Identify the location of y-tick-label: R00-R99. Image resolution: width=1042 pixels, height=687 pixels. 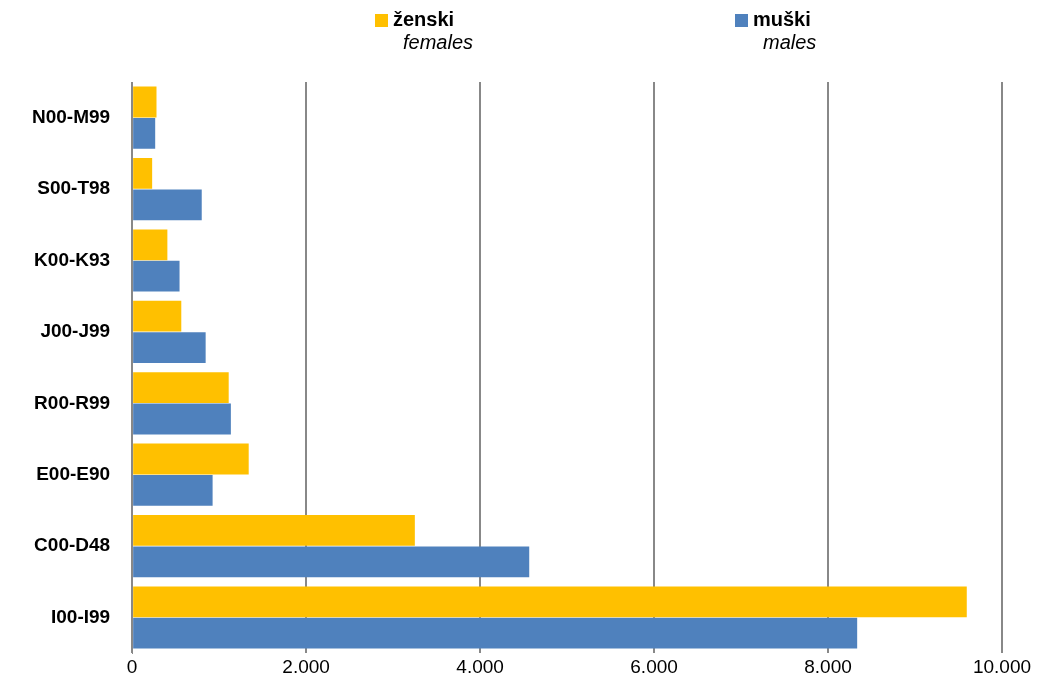
(72, 402).